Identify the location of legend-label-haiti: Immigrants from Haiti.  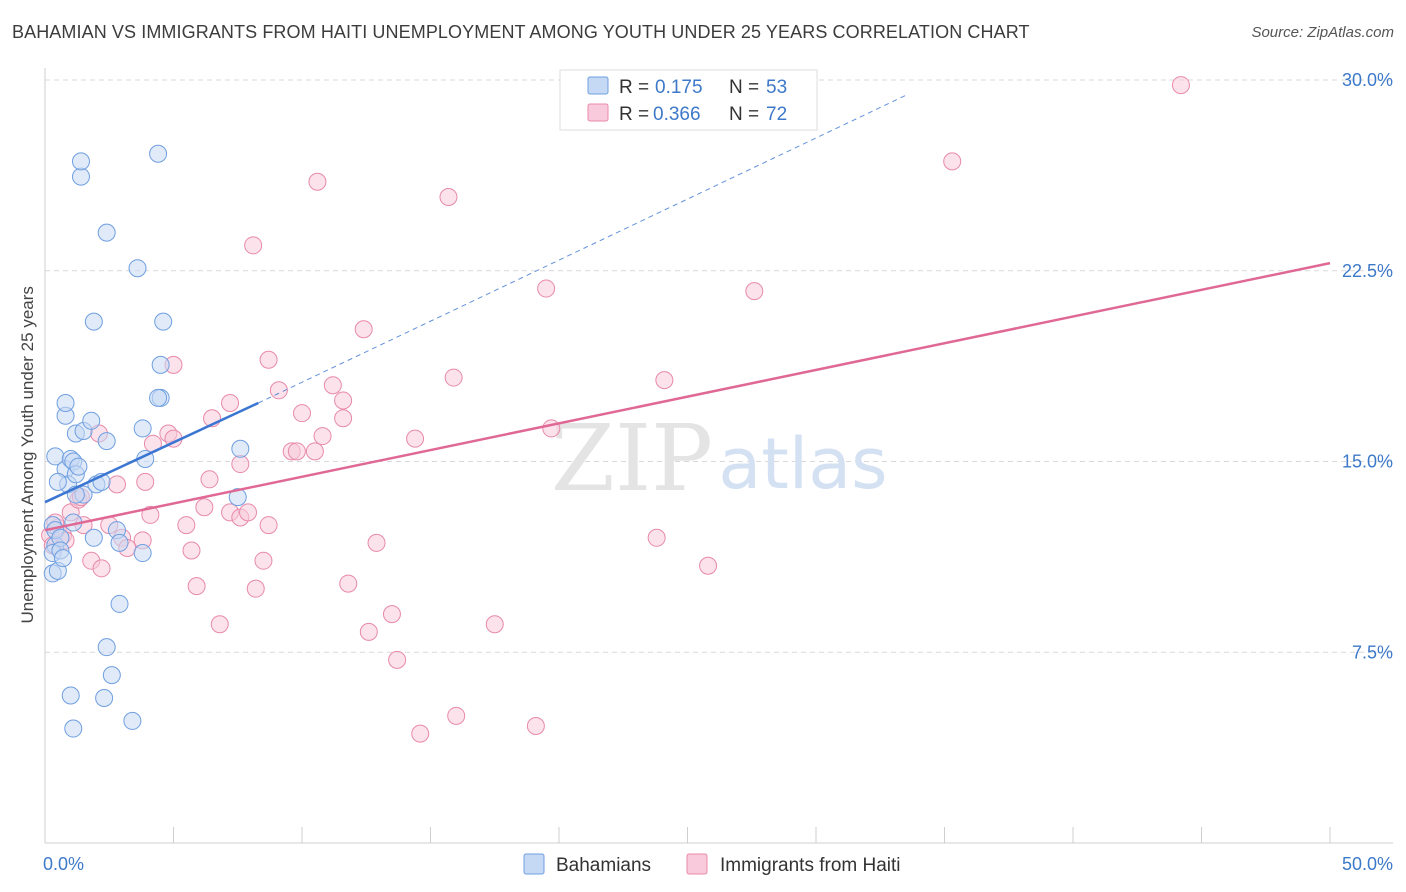
(810, 865).